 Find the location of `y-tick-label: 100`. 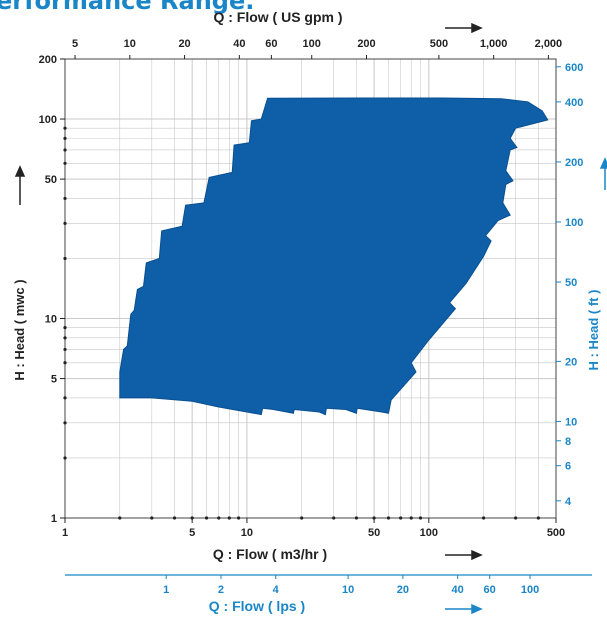

y-tick-label: 100 is located at coordinates (48, 120).